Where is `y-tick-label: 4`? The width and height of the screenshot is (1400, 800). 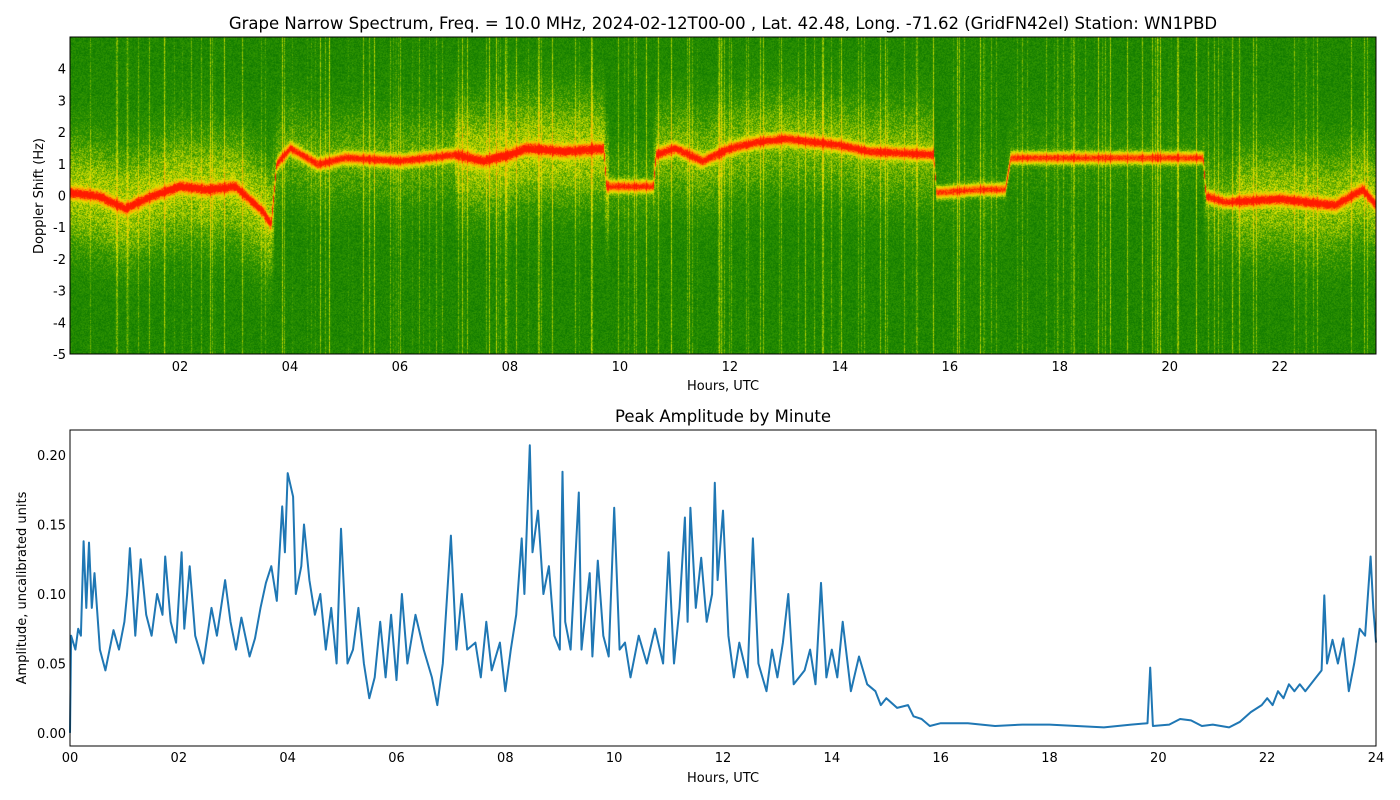
y-tick-label: 4 is located at coordinates (62, 70).